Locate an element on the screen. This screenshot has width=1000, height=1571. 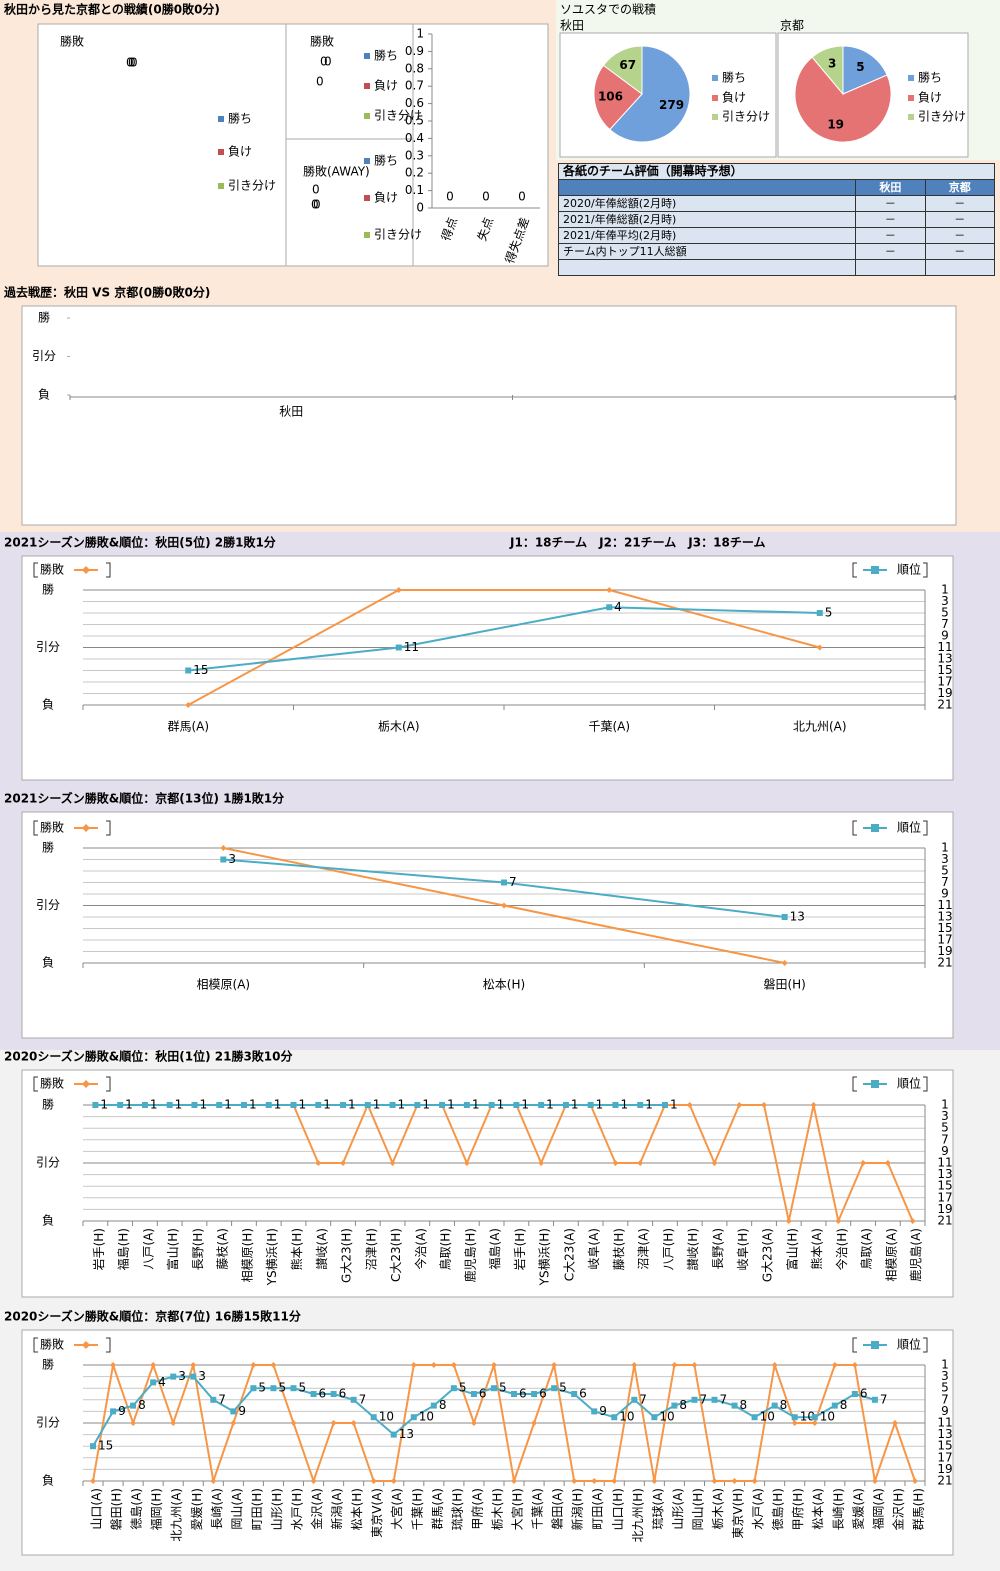
data-label: 5 is located at coordinates (262, 1388).